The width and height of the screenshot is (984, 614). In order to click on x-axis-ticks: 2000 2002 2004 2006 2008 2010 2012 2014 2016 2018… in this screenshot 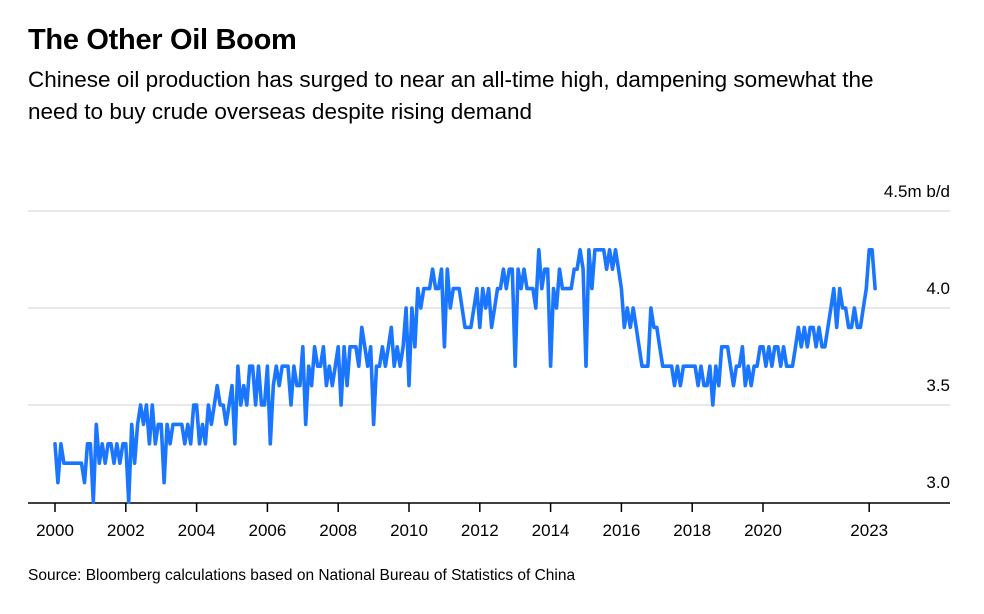, I will do `click(462, 521)`.